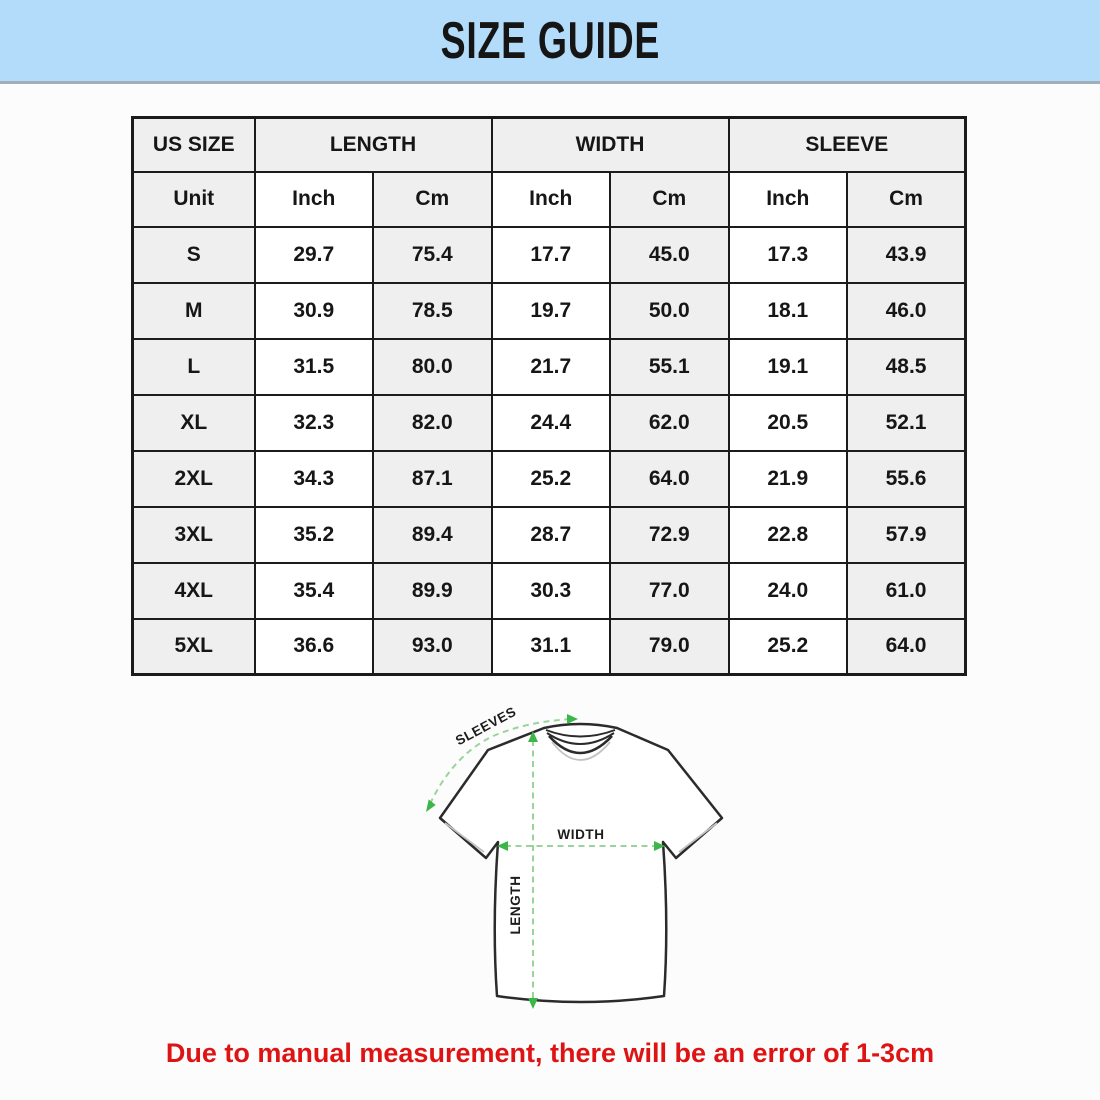  Describe the element at coordinates (432, 534) in the screenshot. I see `measurement-cell: 89.4` at that location.